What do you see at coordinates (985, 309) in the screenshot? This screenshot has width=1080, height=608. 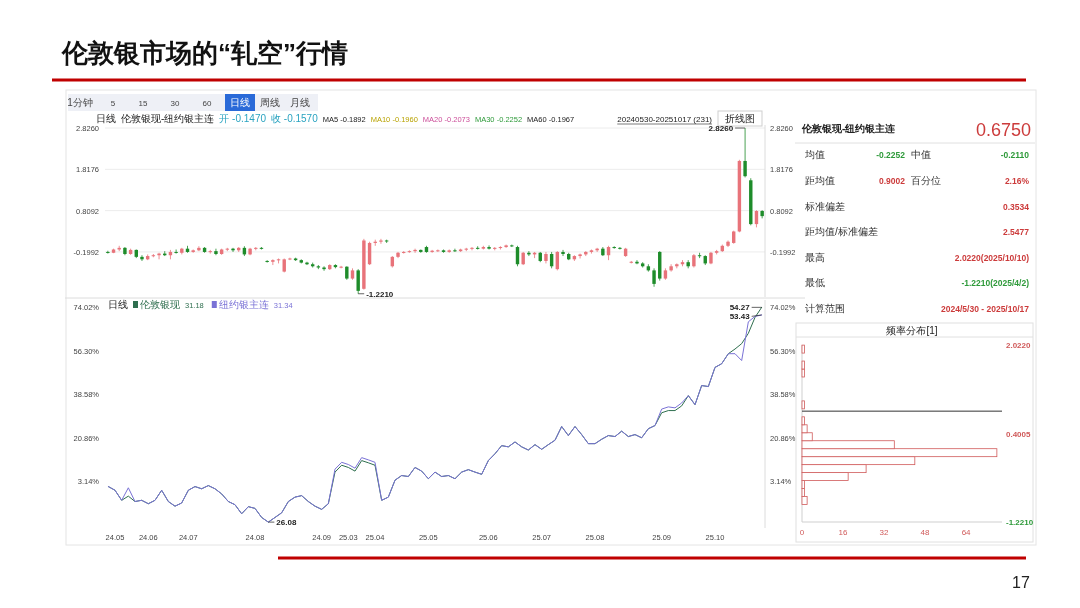 I see `text: 2024/5/30 - 2025/10/17` at bounding box center [985, 309].